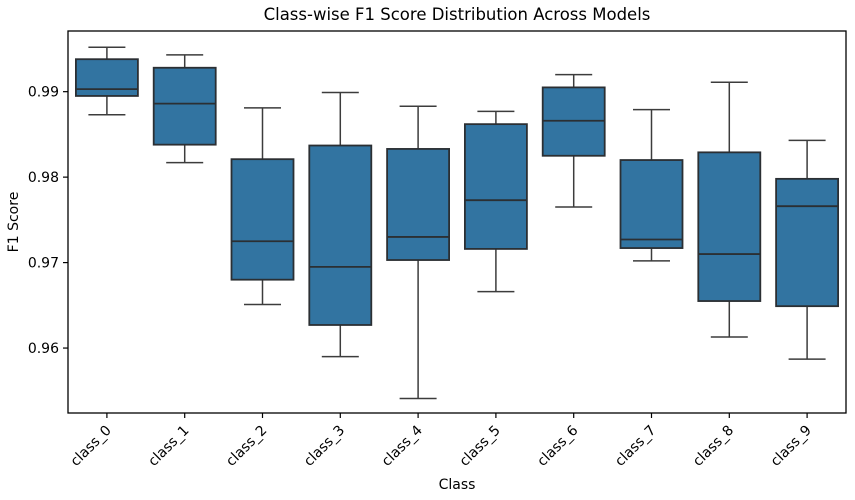  Describe the element at coordinates (43, 93) in the screenshot. I see `y-tick-label: 0.99` at that location.